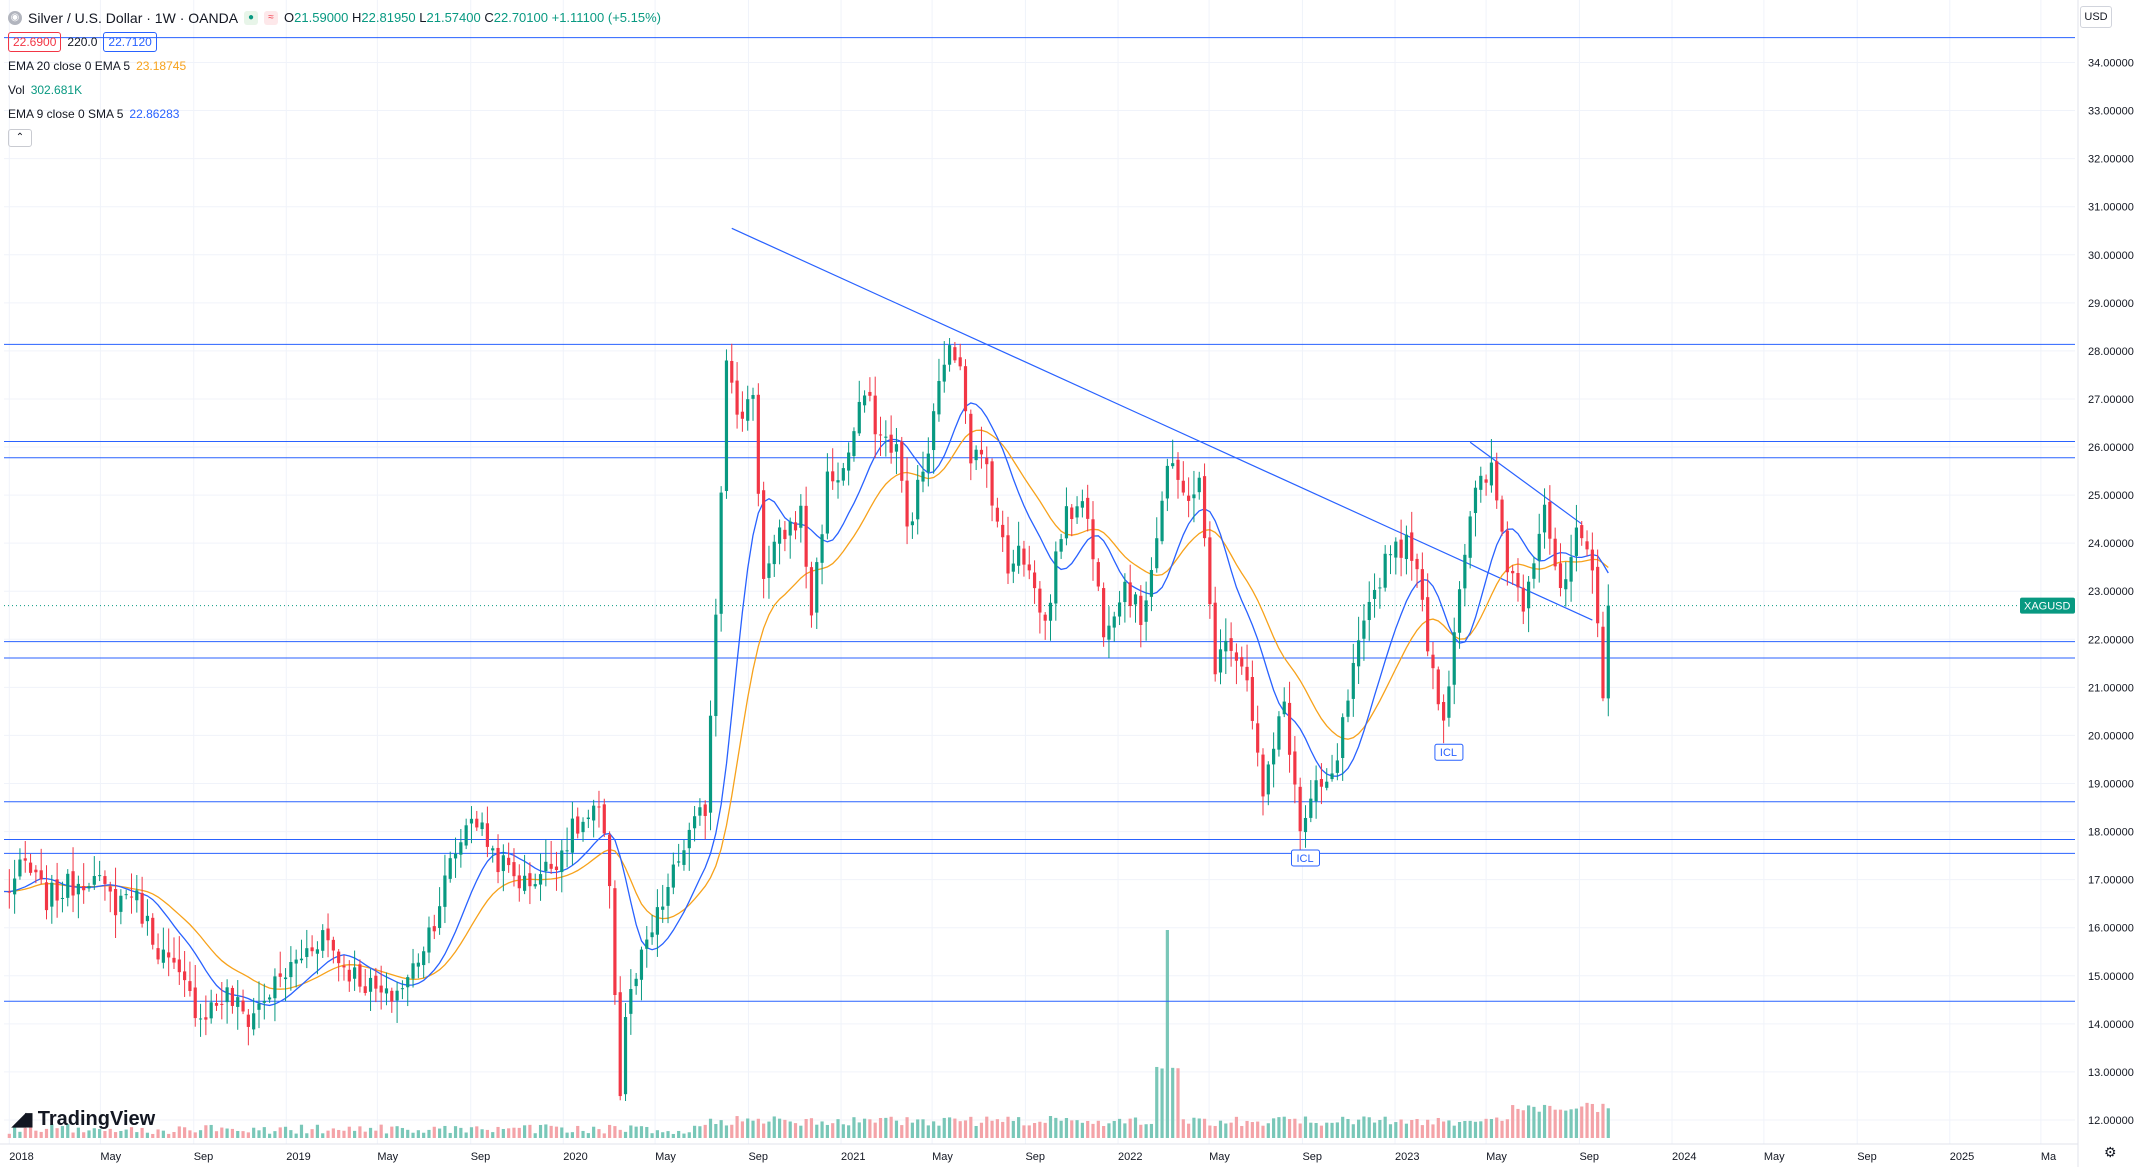  Describe the element at coordinates (1377, 805) in the screenshot. I see `annotations: ICL ICL` at that location.